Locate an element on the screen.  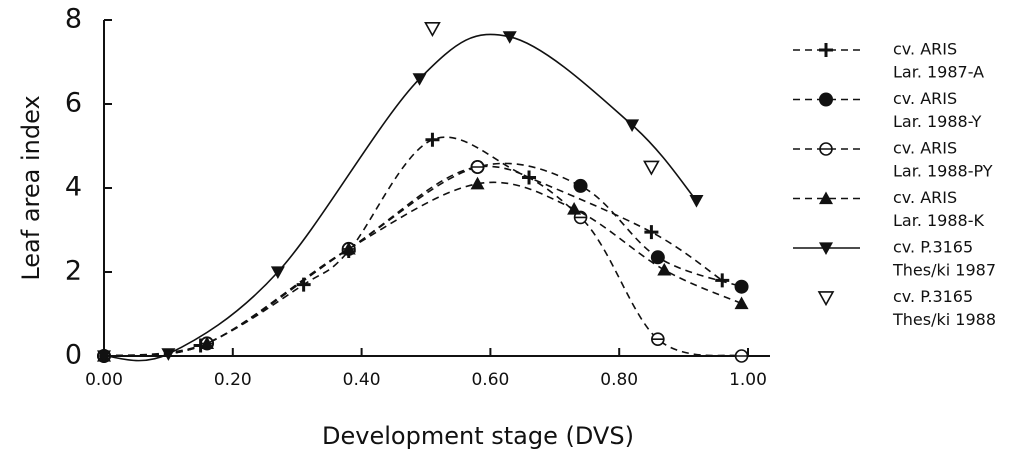
x-axis-title: Development stage (DVS) is located at coordinates (478, 436).